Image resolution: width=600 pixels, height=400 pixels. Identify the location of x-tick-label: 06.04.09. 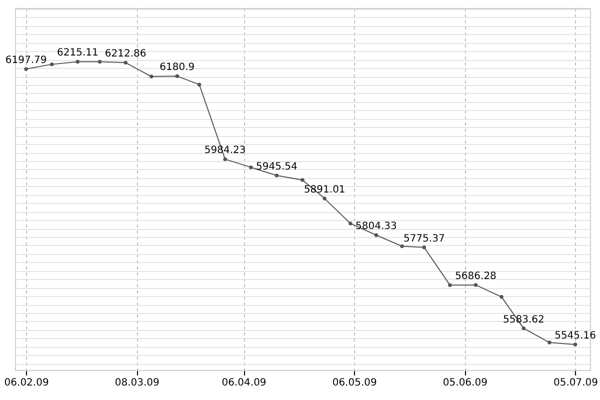
(244, 383).